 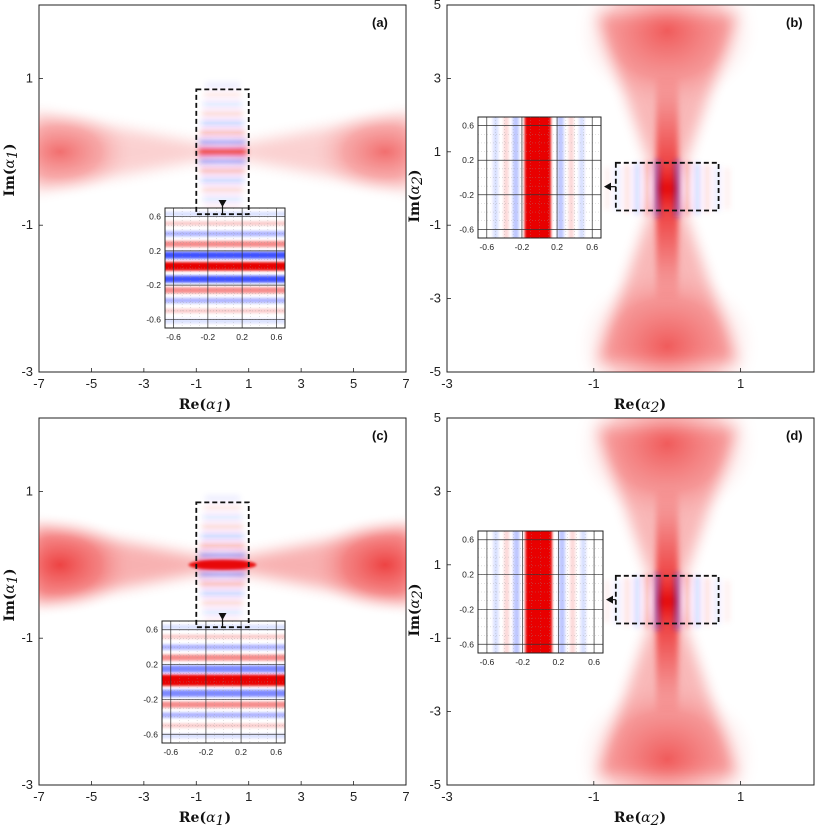 I want to click on panel-d-inset-ytick-label: 0.2, so click(x=468, y=575).